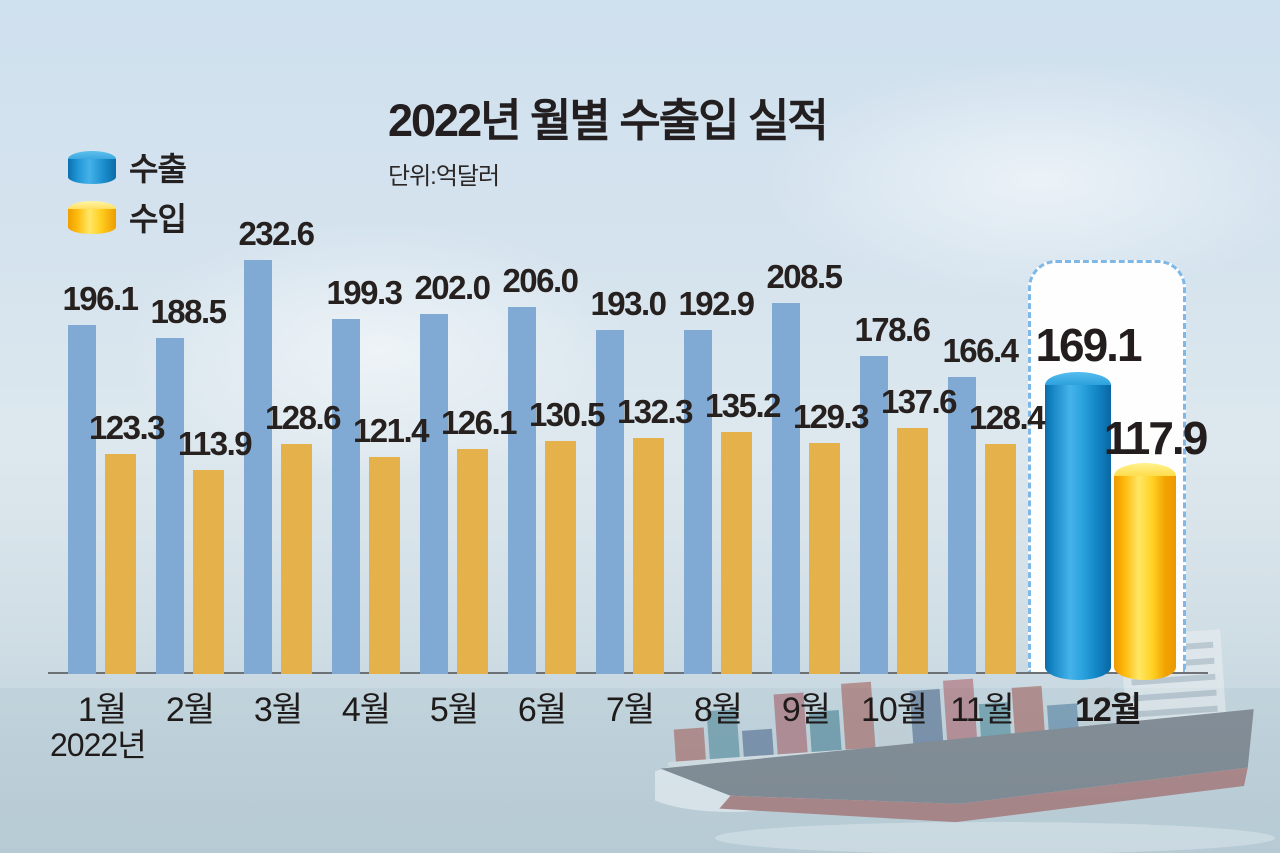  I want to click on import-value-label: 128.6, so click(303, 417).